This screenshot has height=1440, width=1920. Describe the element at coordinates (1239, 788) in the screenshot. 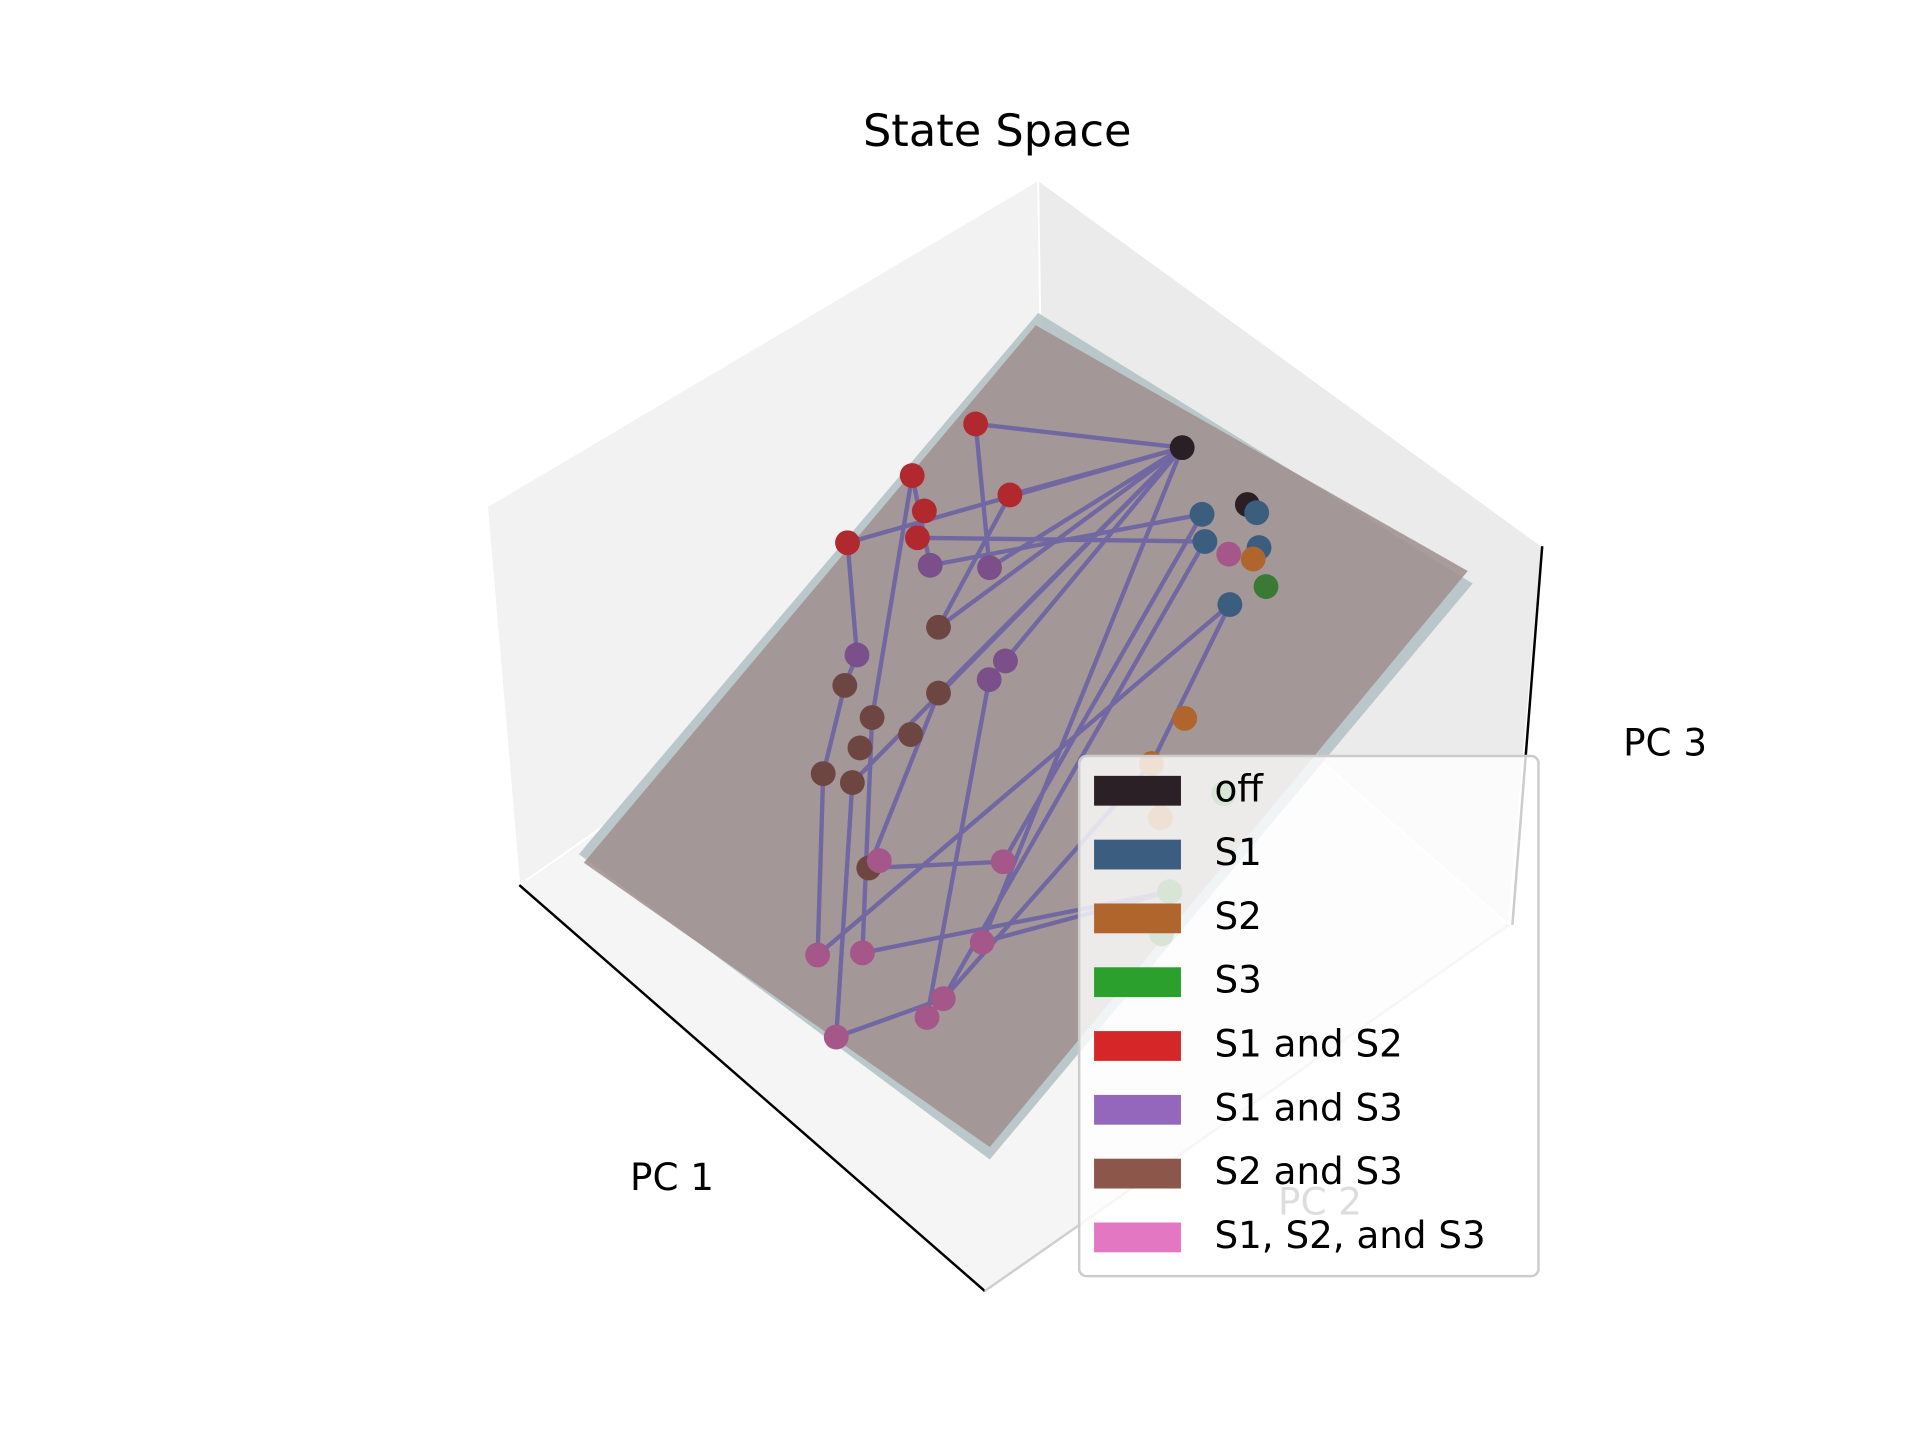

I see `legend-label: off` at that location.